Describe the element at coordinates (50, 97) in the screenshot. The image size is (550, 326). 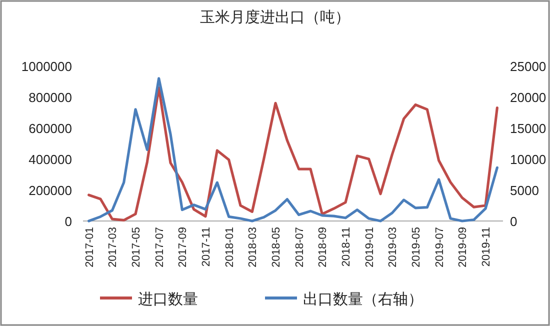
I see `y-tick-label: 800000` at that location.